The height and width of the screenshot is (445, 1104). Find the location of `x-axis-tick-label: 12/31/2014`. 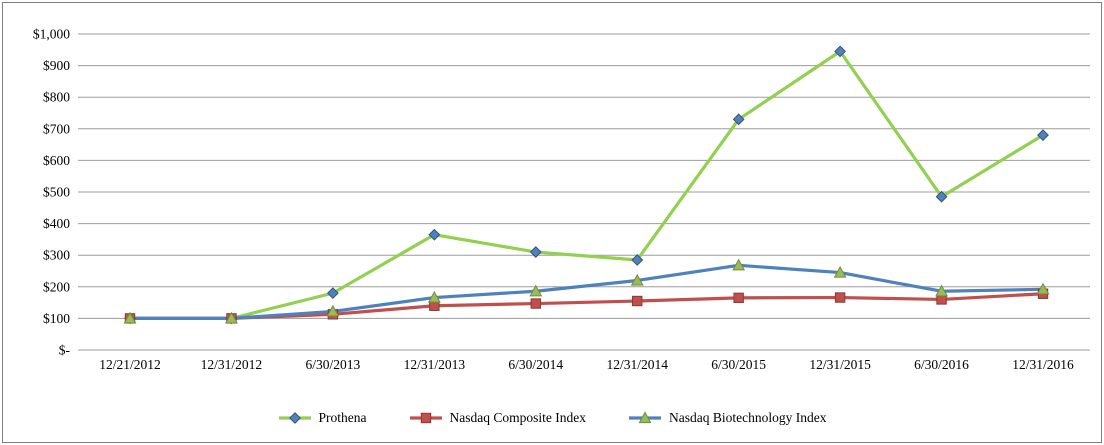

x-axis-tick-label: 12/31/2014 is located at coordinates (637, 364).